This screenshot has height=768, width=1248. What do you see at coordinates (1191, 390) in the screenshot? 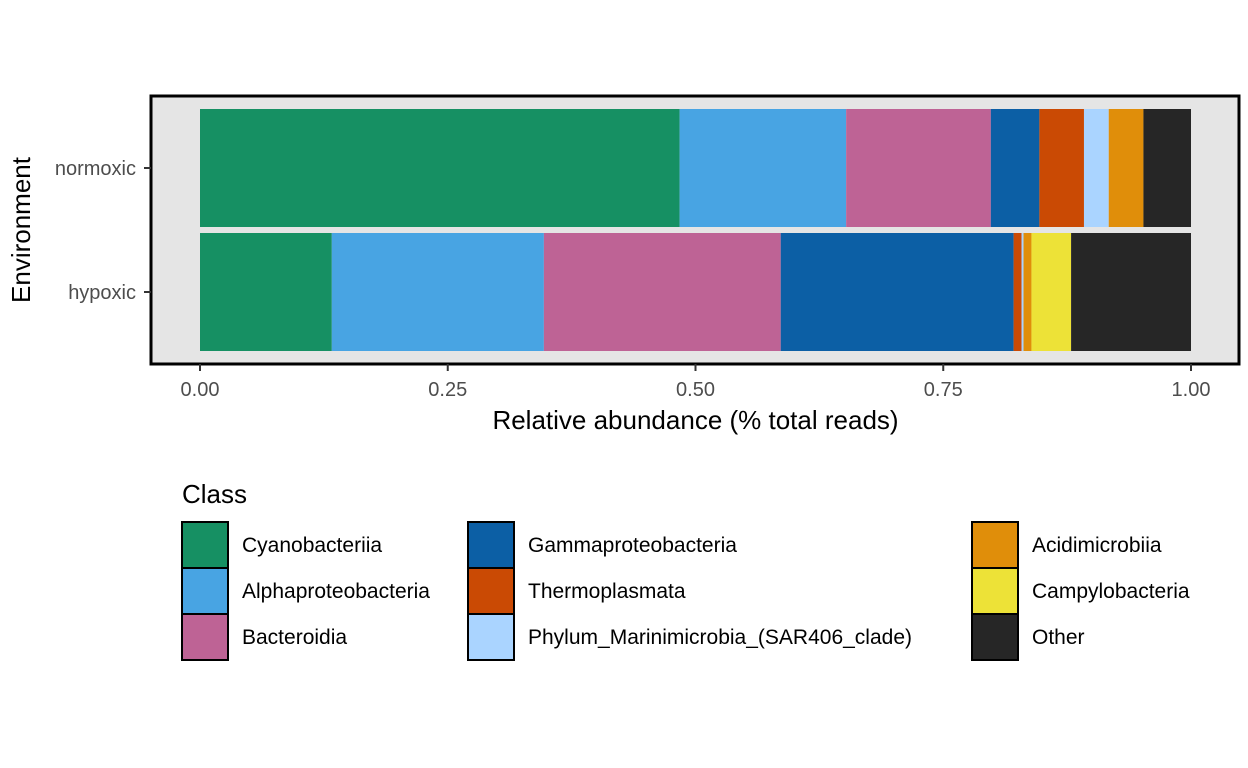
I see `x-tick-label: 1.00` at bounding box center [1191, 390].